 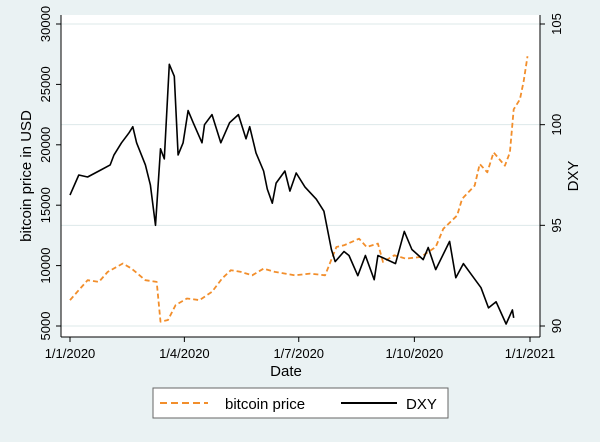 What do you see at coordinates (45, 145) in the screenshot?
I see `y-tick-label-left: 20000` at bounding box center [45, 145].